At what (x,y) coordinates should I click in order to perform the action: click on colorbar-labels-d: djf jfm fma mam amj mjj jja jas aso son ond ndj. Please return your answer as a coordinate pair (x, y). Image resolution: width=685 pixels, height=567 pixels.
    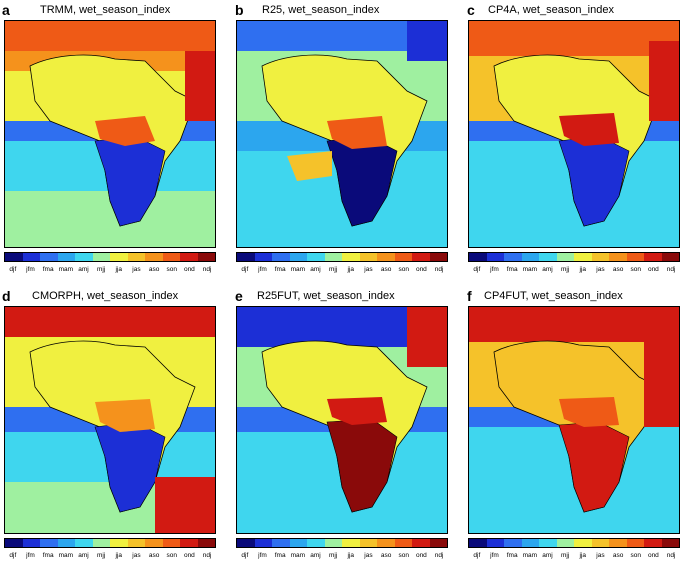
    Looking at the image, I should click on (110, 555).